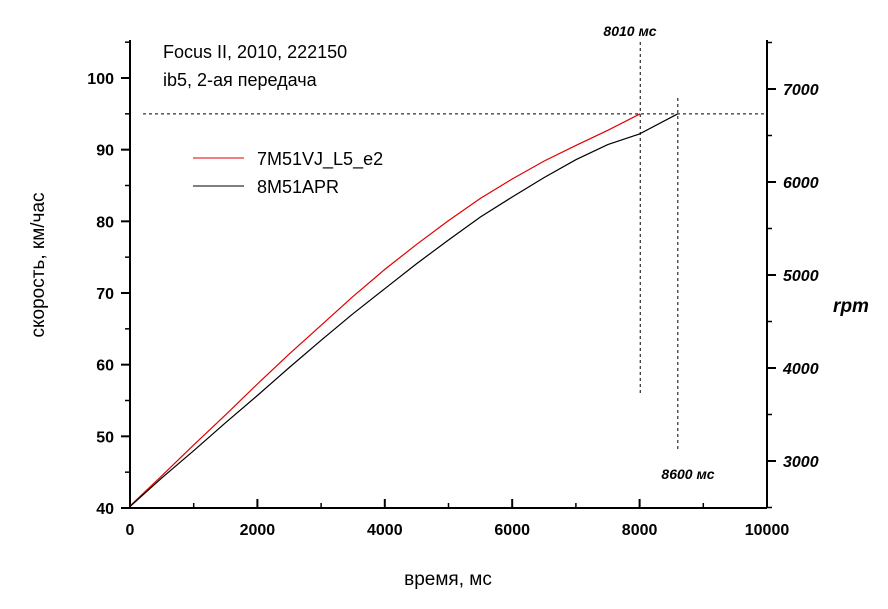  I want to click on annotation-title-line-1: Focus II, 2010, 222150, so click(255, 52).